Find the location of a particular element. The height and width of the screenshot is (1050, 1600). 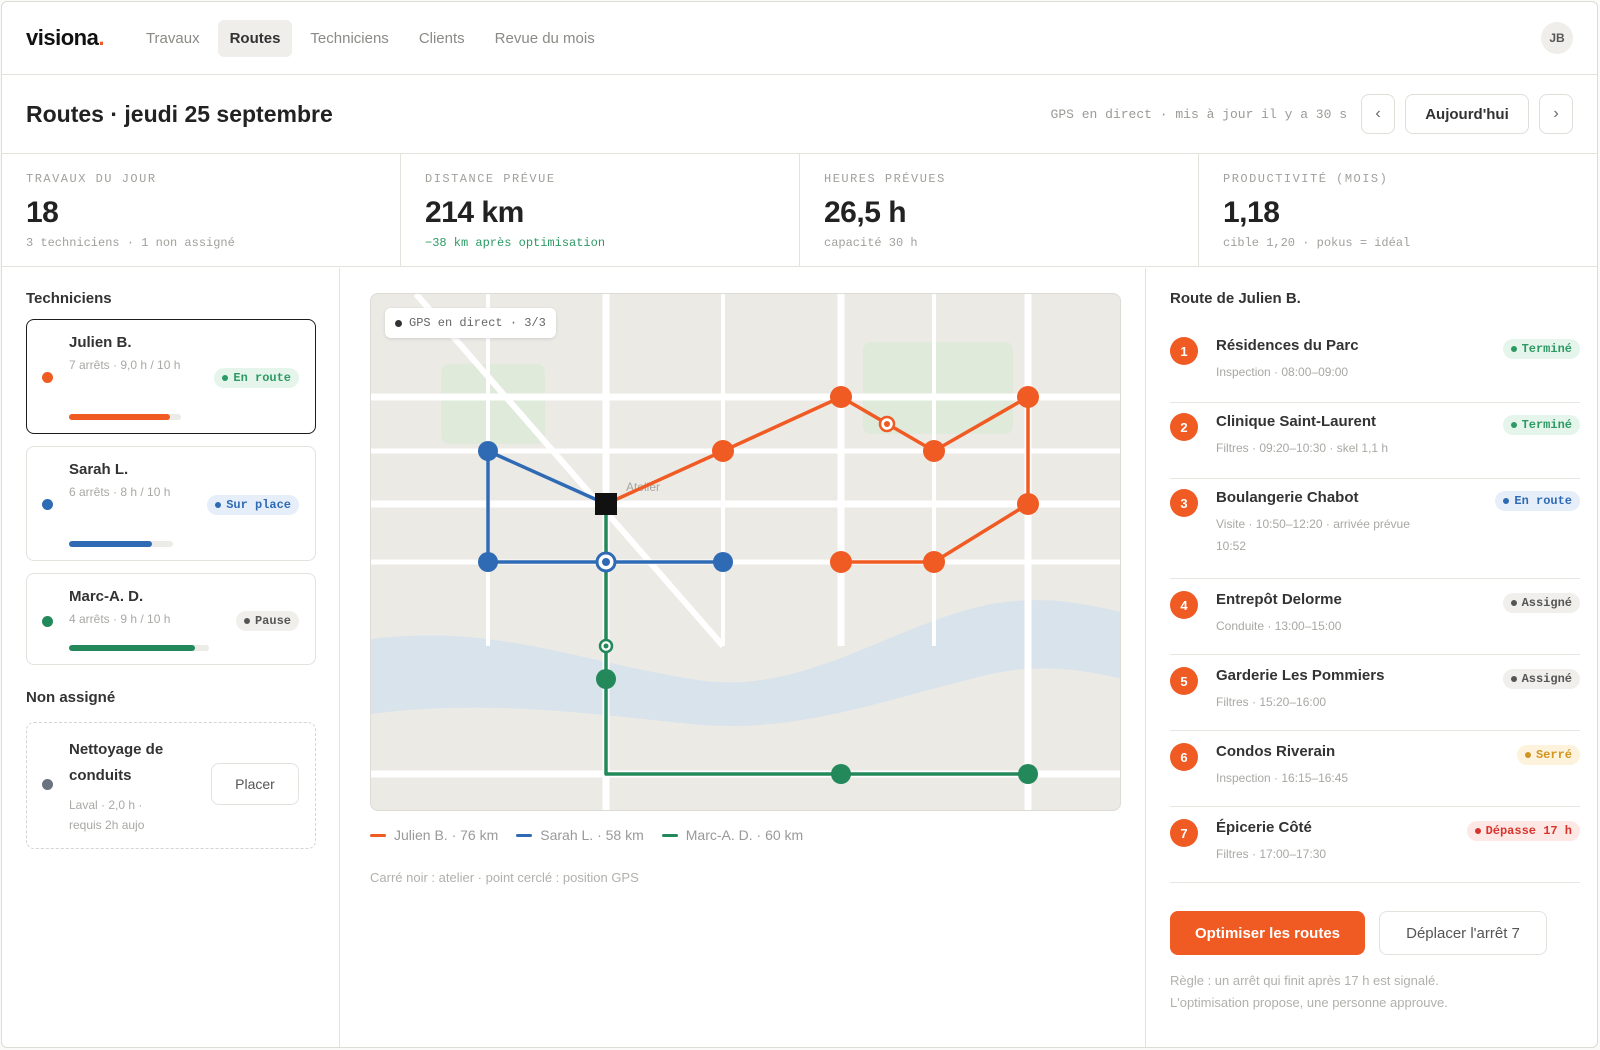

stop-name: Clinique Saint-Laurent is located at coordinates (1296, 421).